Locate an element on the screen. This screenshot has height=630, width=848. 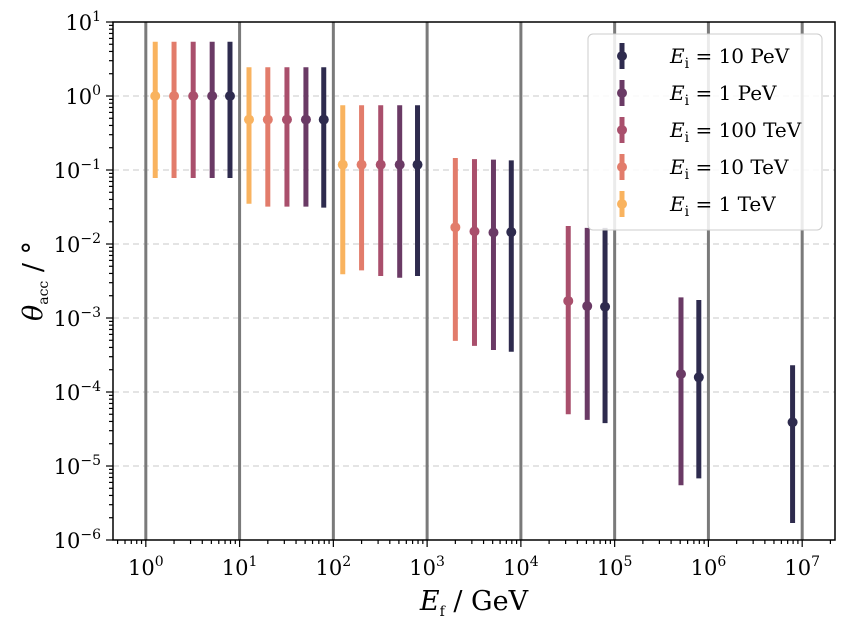
legend-entry: Ei = 1 TeV is located at coordinates (696, 205).